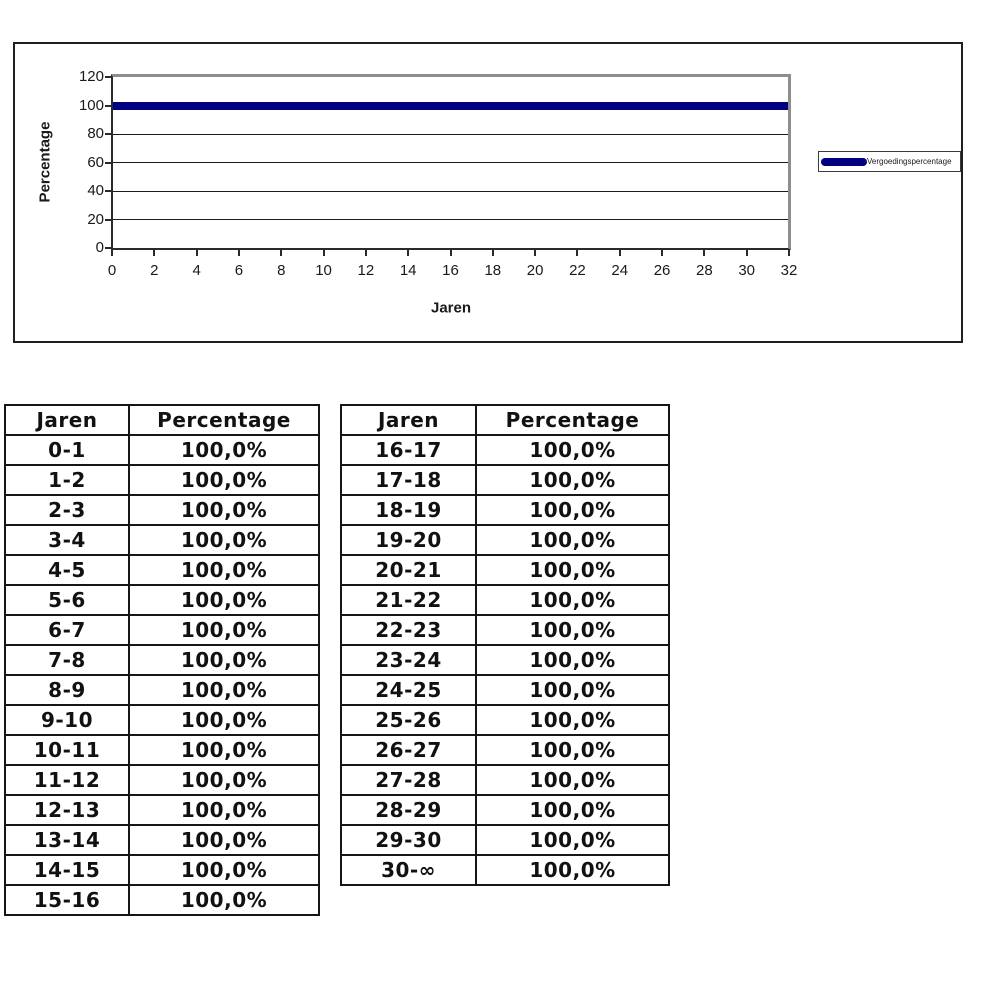 Image resolution: width=1004 pixels, height=996 pixels. What do you see at coordinates (408, 450) in the screenshot?
I see `jaren-cell: 16-17` at bounding box center [408, 450].